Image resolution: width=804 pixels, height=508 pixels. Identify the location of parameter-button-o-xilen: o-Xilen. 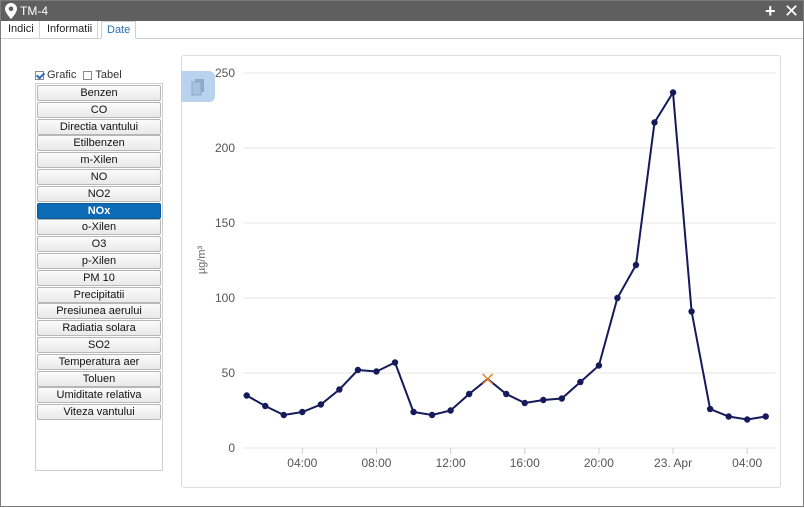
(99, 227).